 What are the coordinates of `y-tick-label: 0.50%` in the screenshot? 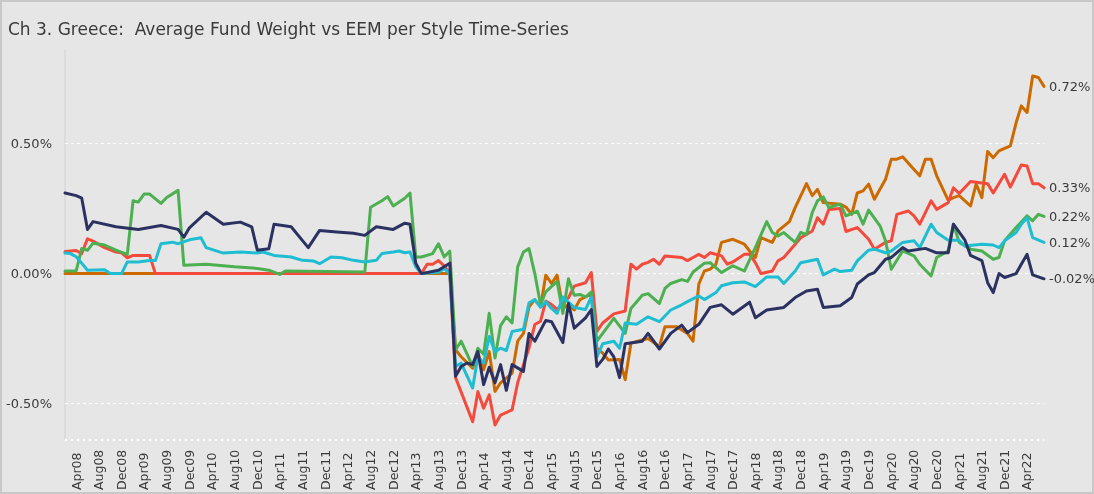 It's located at (31, 144).